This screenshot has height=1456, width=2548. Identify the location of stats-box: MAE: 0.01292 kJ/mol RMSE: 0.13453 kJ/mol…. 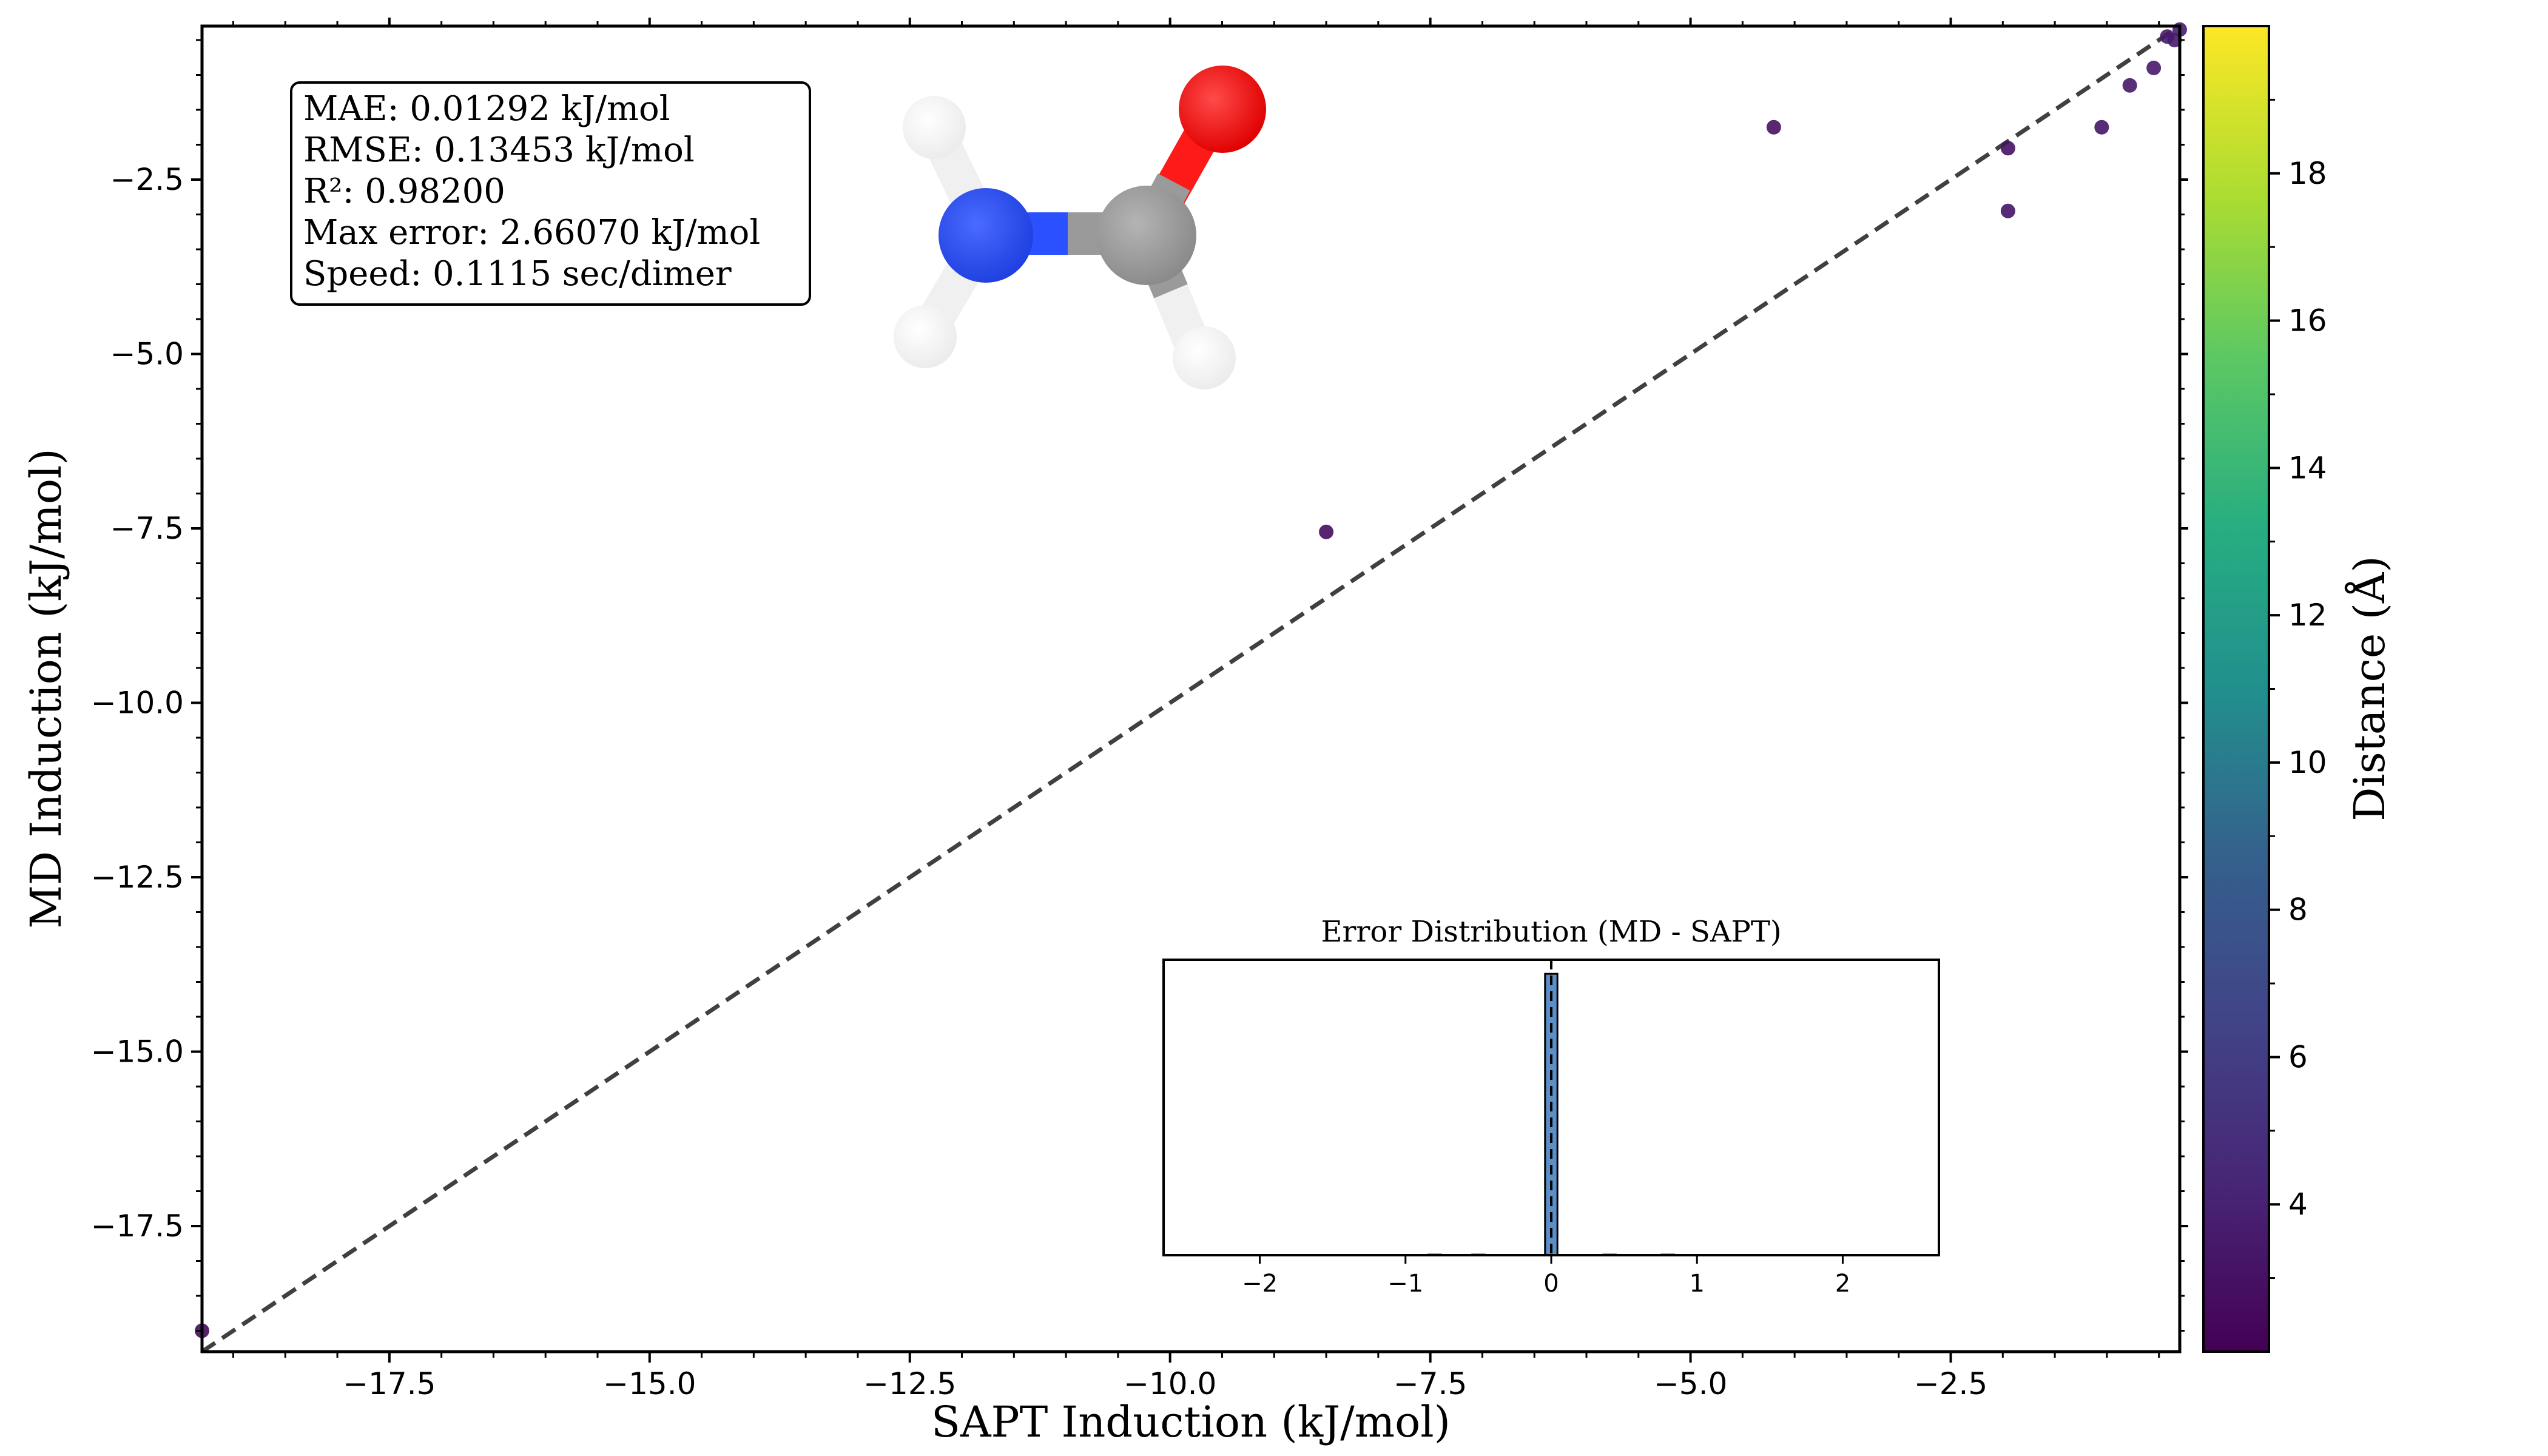
(550, 193).